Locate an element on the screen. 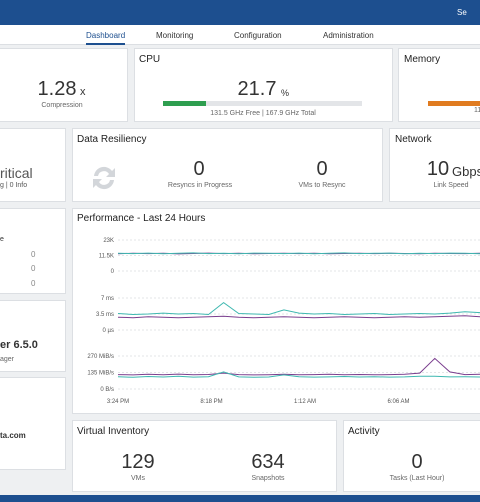 This screenshot has width=480, height=502. x-tick-label: 6:06 AM is located at coordinates (398, 402).